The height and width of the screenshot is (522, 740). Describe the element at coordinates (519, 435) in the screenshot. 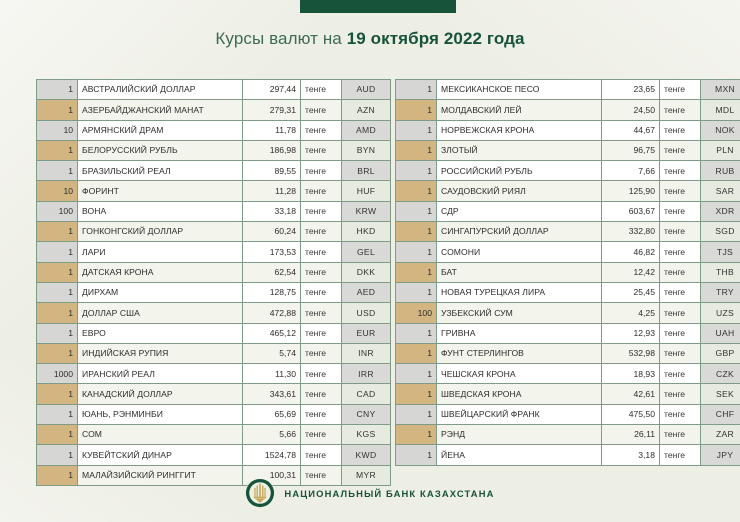

I see `cell-currency-name: РЭНД` at that location.